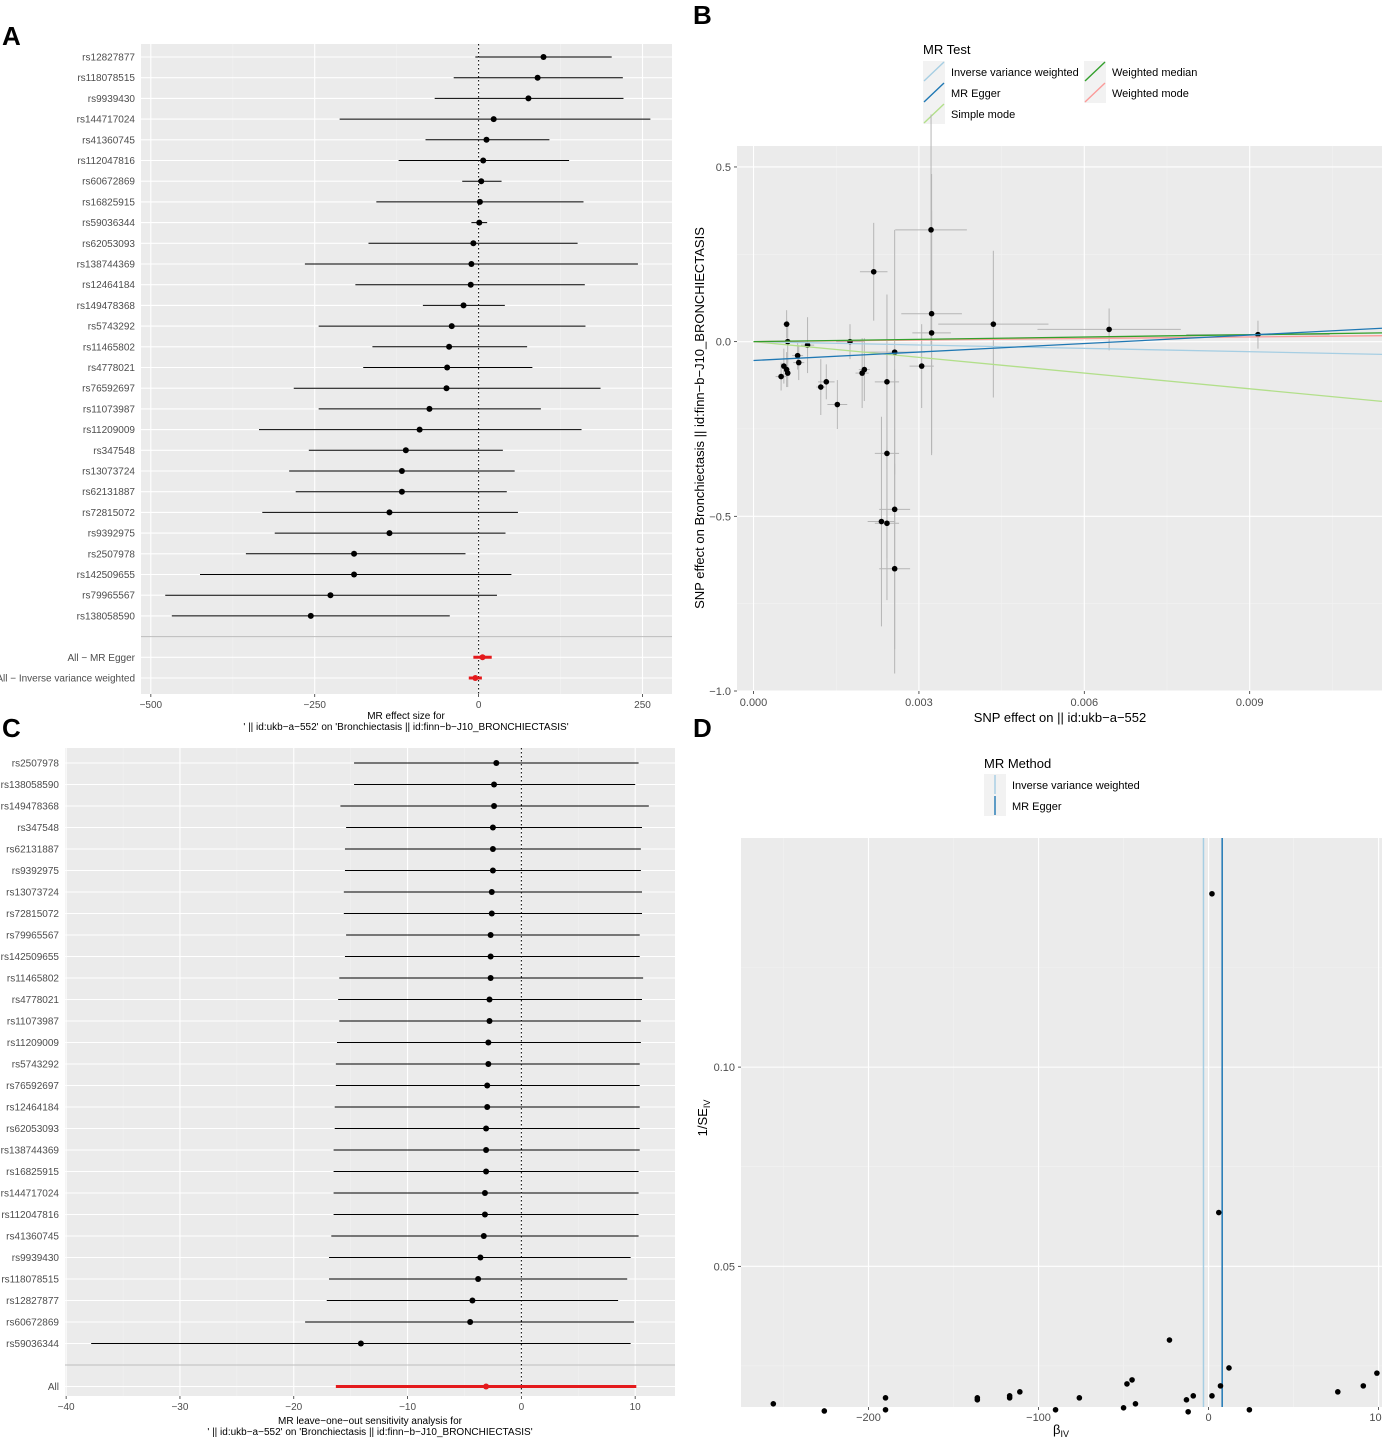 The height and width of the screenshot is (1438, 1382). What do you see at coordinates (32, 1108) in the screenshot?
I see `snp-label: rs12464184` at bounding box center [32, 1108].